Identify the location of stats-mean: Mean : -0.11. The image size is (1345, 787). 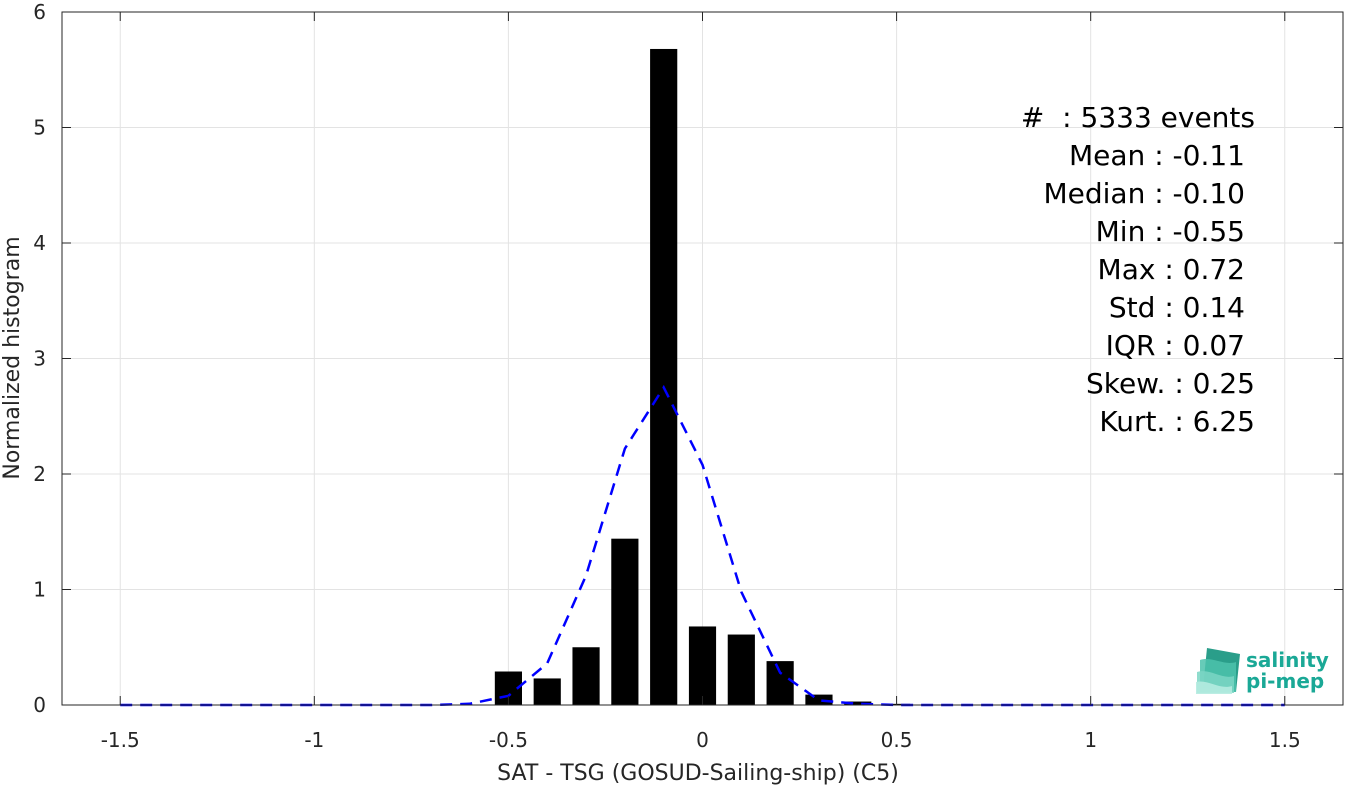
(1157, 155).